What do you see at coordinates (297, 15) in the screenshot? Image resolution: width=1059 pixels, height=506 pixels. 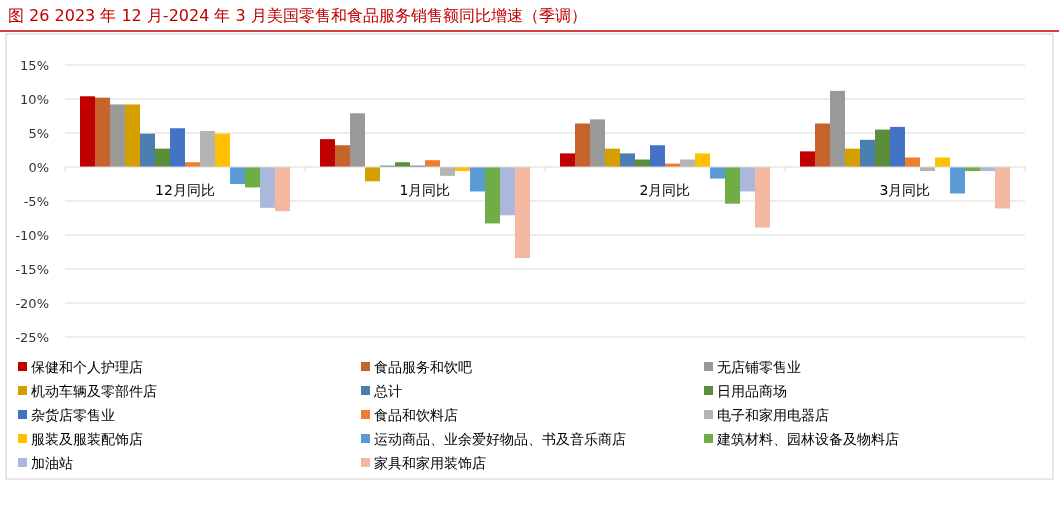 I see `chart-title: 图 26 2023 年 12 月-2024 年 3 月美国零售和食品服务销售额同比增速（季调）` at bounding box center [297, 15].